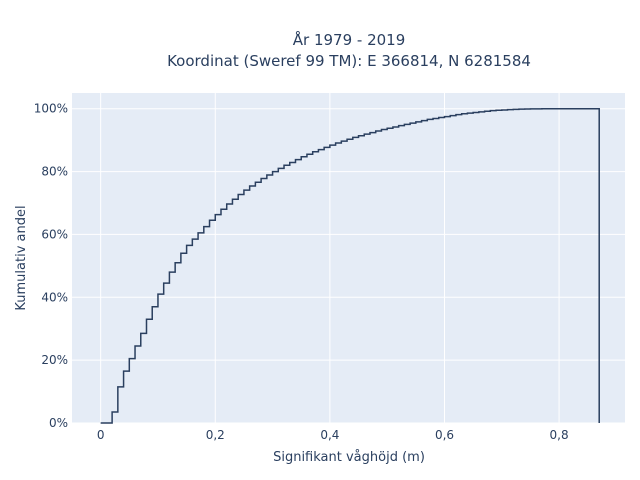 The image size is (640, 480). Describe the element at coordinates (54, 297) in the screenshot. I see `y-tick-label: 40%` at that location.